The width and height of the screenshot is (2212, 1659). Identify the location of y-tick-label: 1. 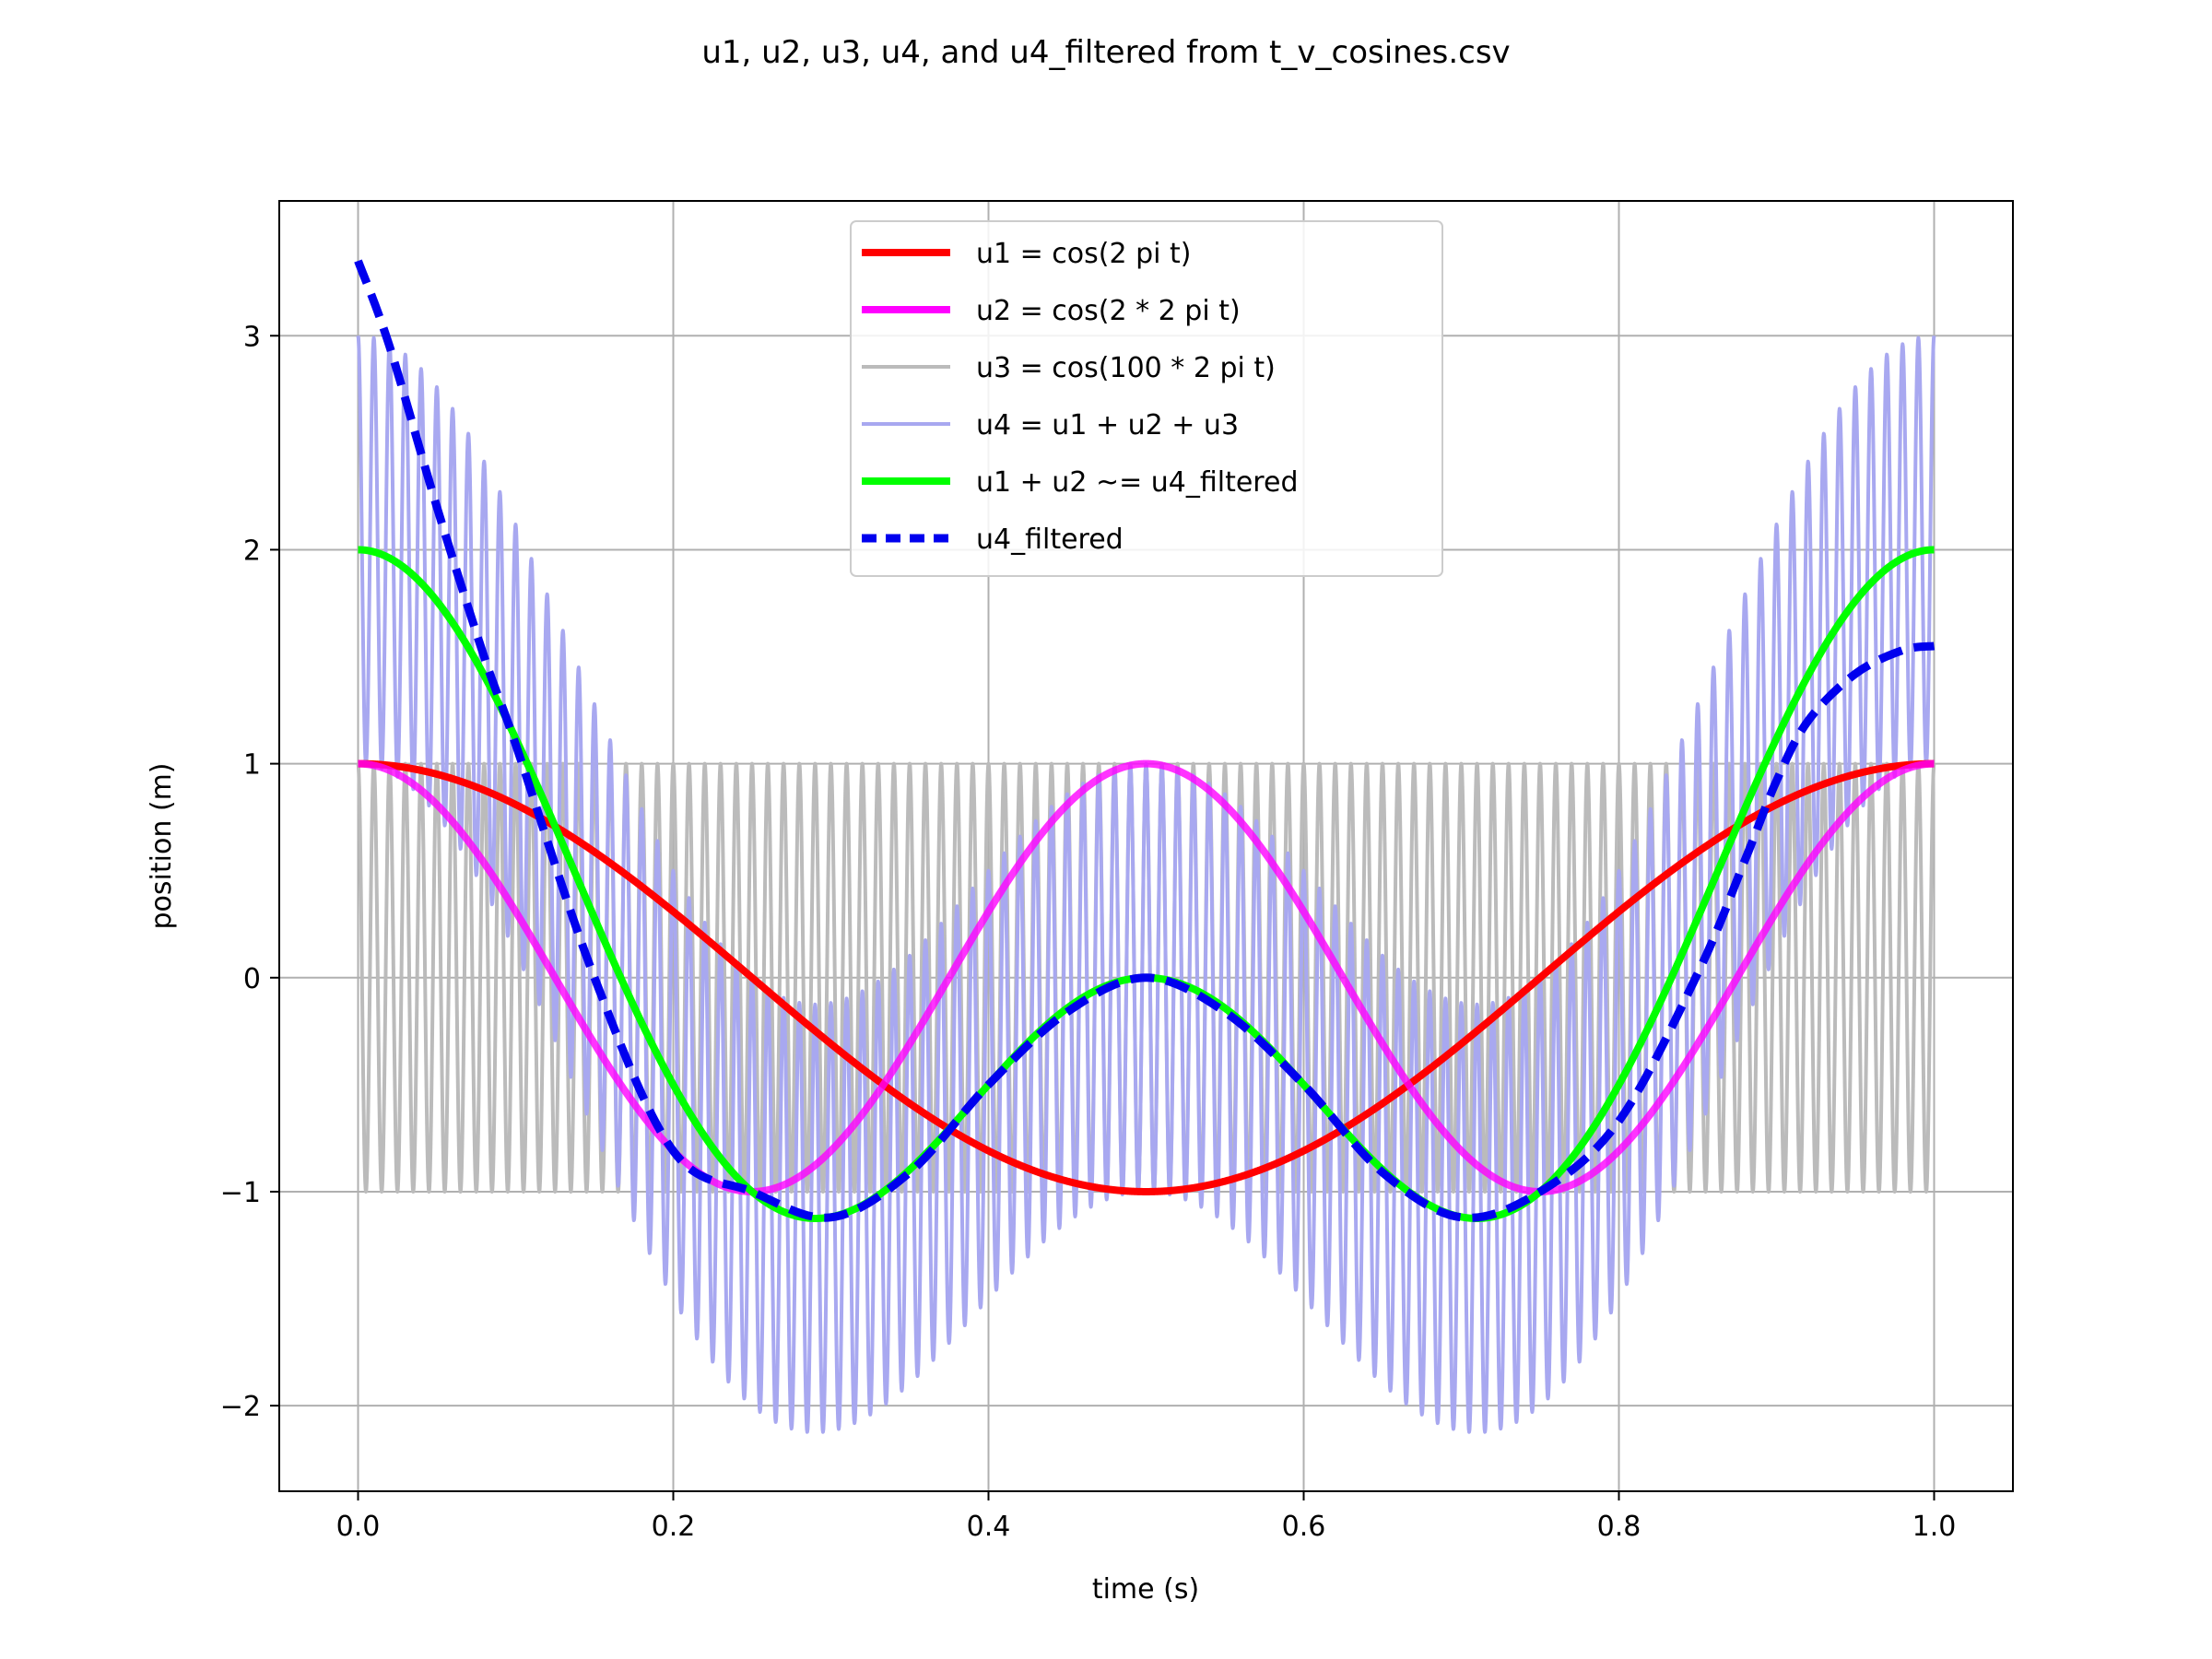
(252, 765).